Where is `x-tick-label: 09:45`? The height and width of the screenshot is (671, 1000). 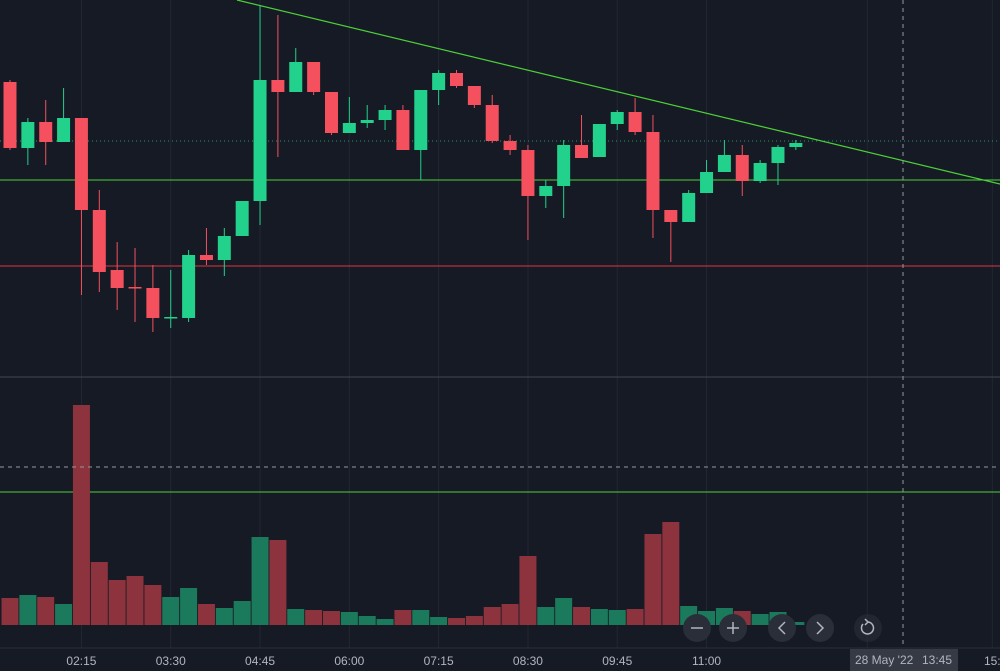 x-tick-label: 09:45 is located at coordinates (617, 661).